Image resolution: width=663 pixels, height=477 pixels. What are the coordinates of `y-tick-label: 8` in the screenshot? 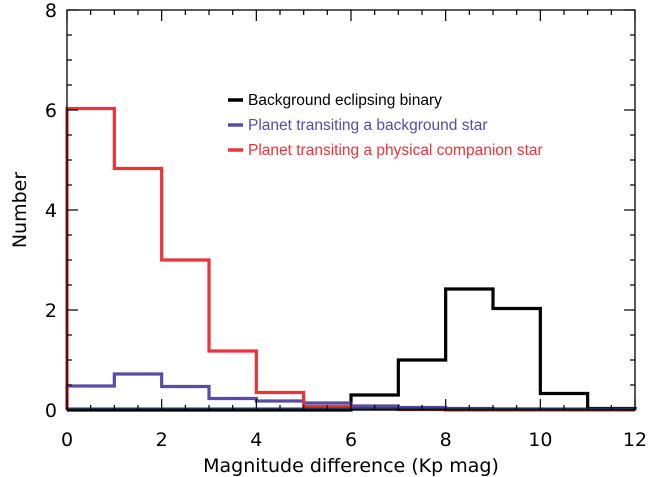 It's located at (51, 11).